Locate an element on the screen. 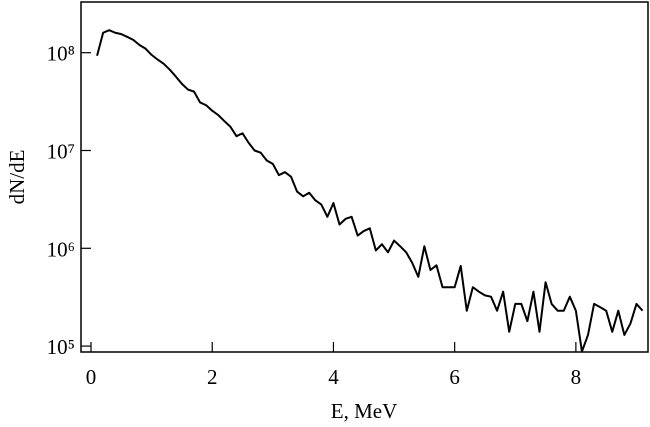 The height and width of the screenshot is (427, 650). x-tick-label: 4 is located at coordinates (333, 377).